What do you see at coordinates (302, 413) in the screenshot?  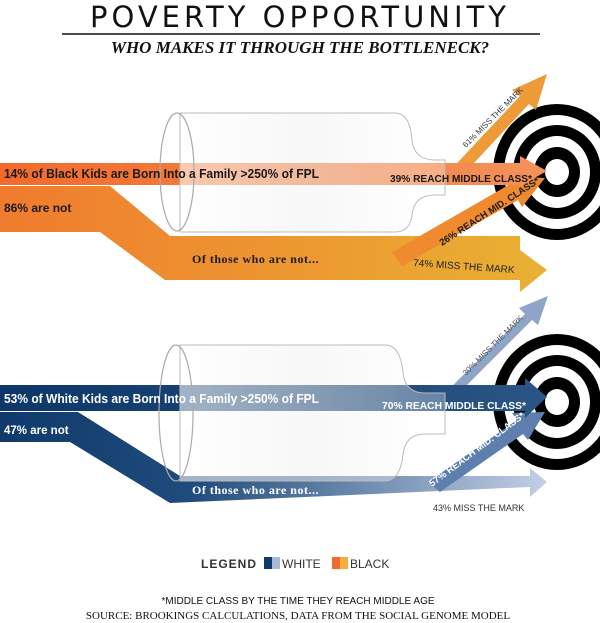 I see `white-bottle` at bounding box center [302, 413].